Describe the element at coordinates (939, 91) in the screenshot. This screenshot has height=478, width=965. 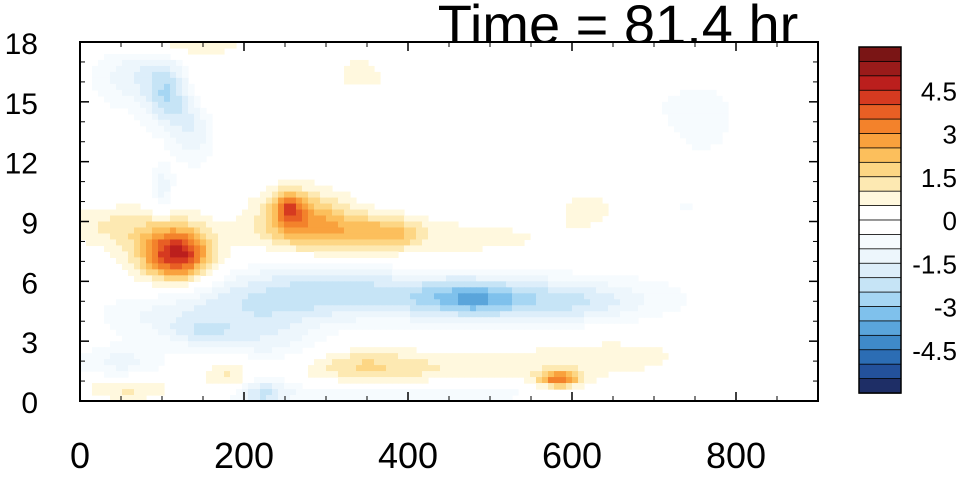
I see `colorbar-label: 4.5` at that location.